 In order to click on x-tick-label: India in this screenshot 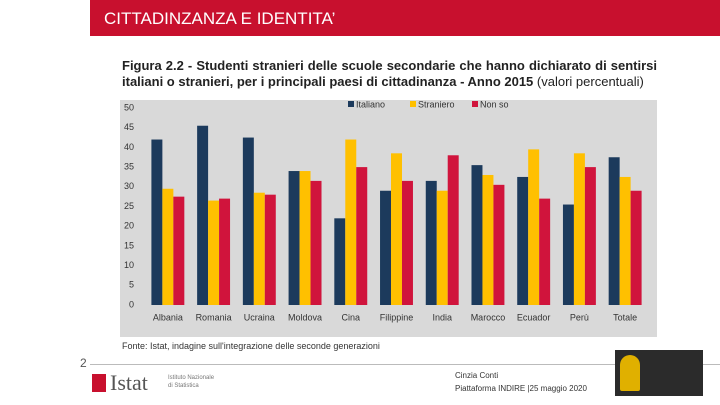, I will do `click(442, 317)`.